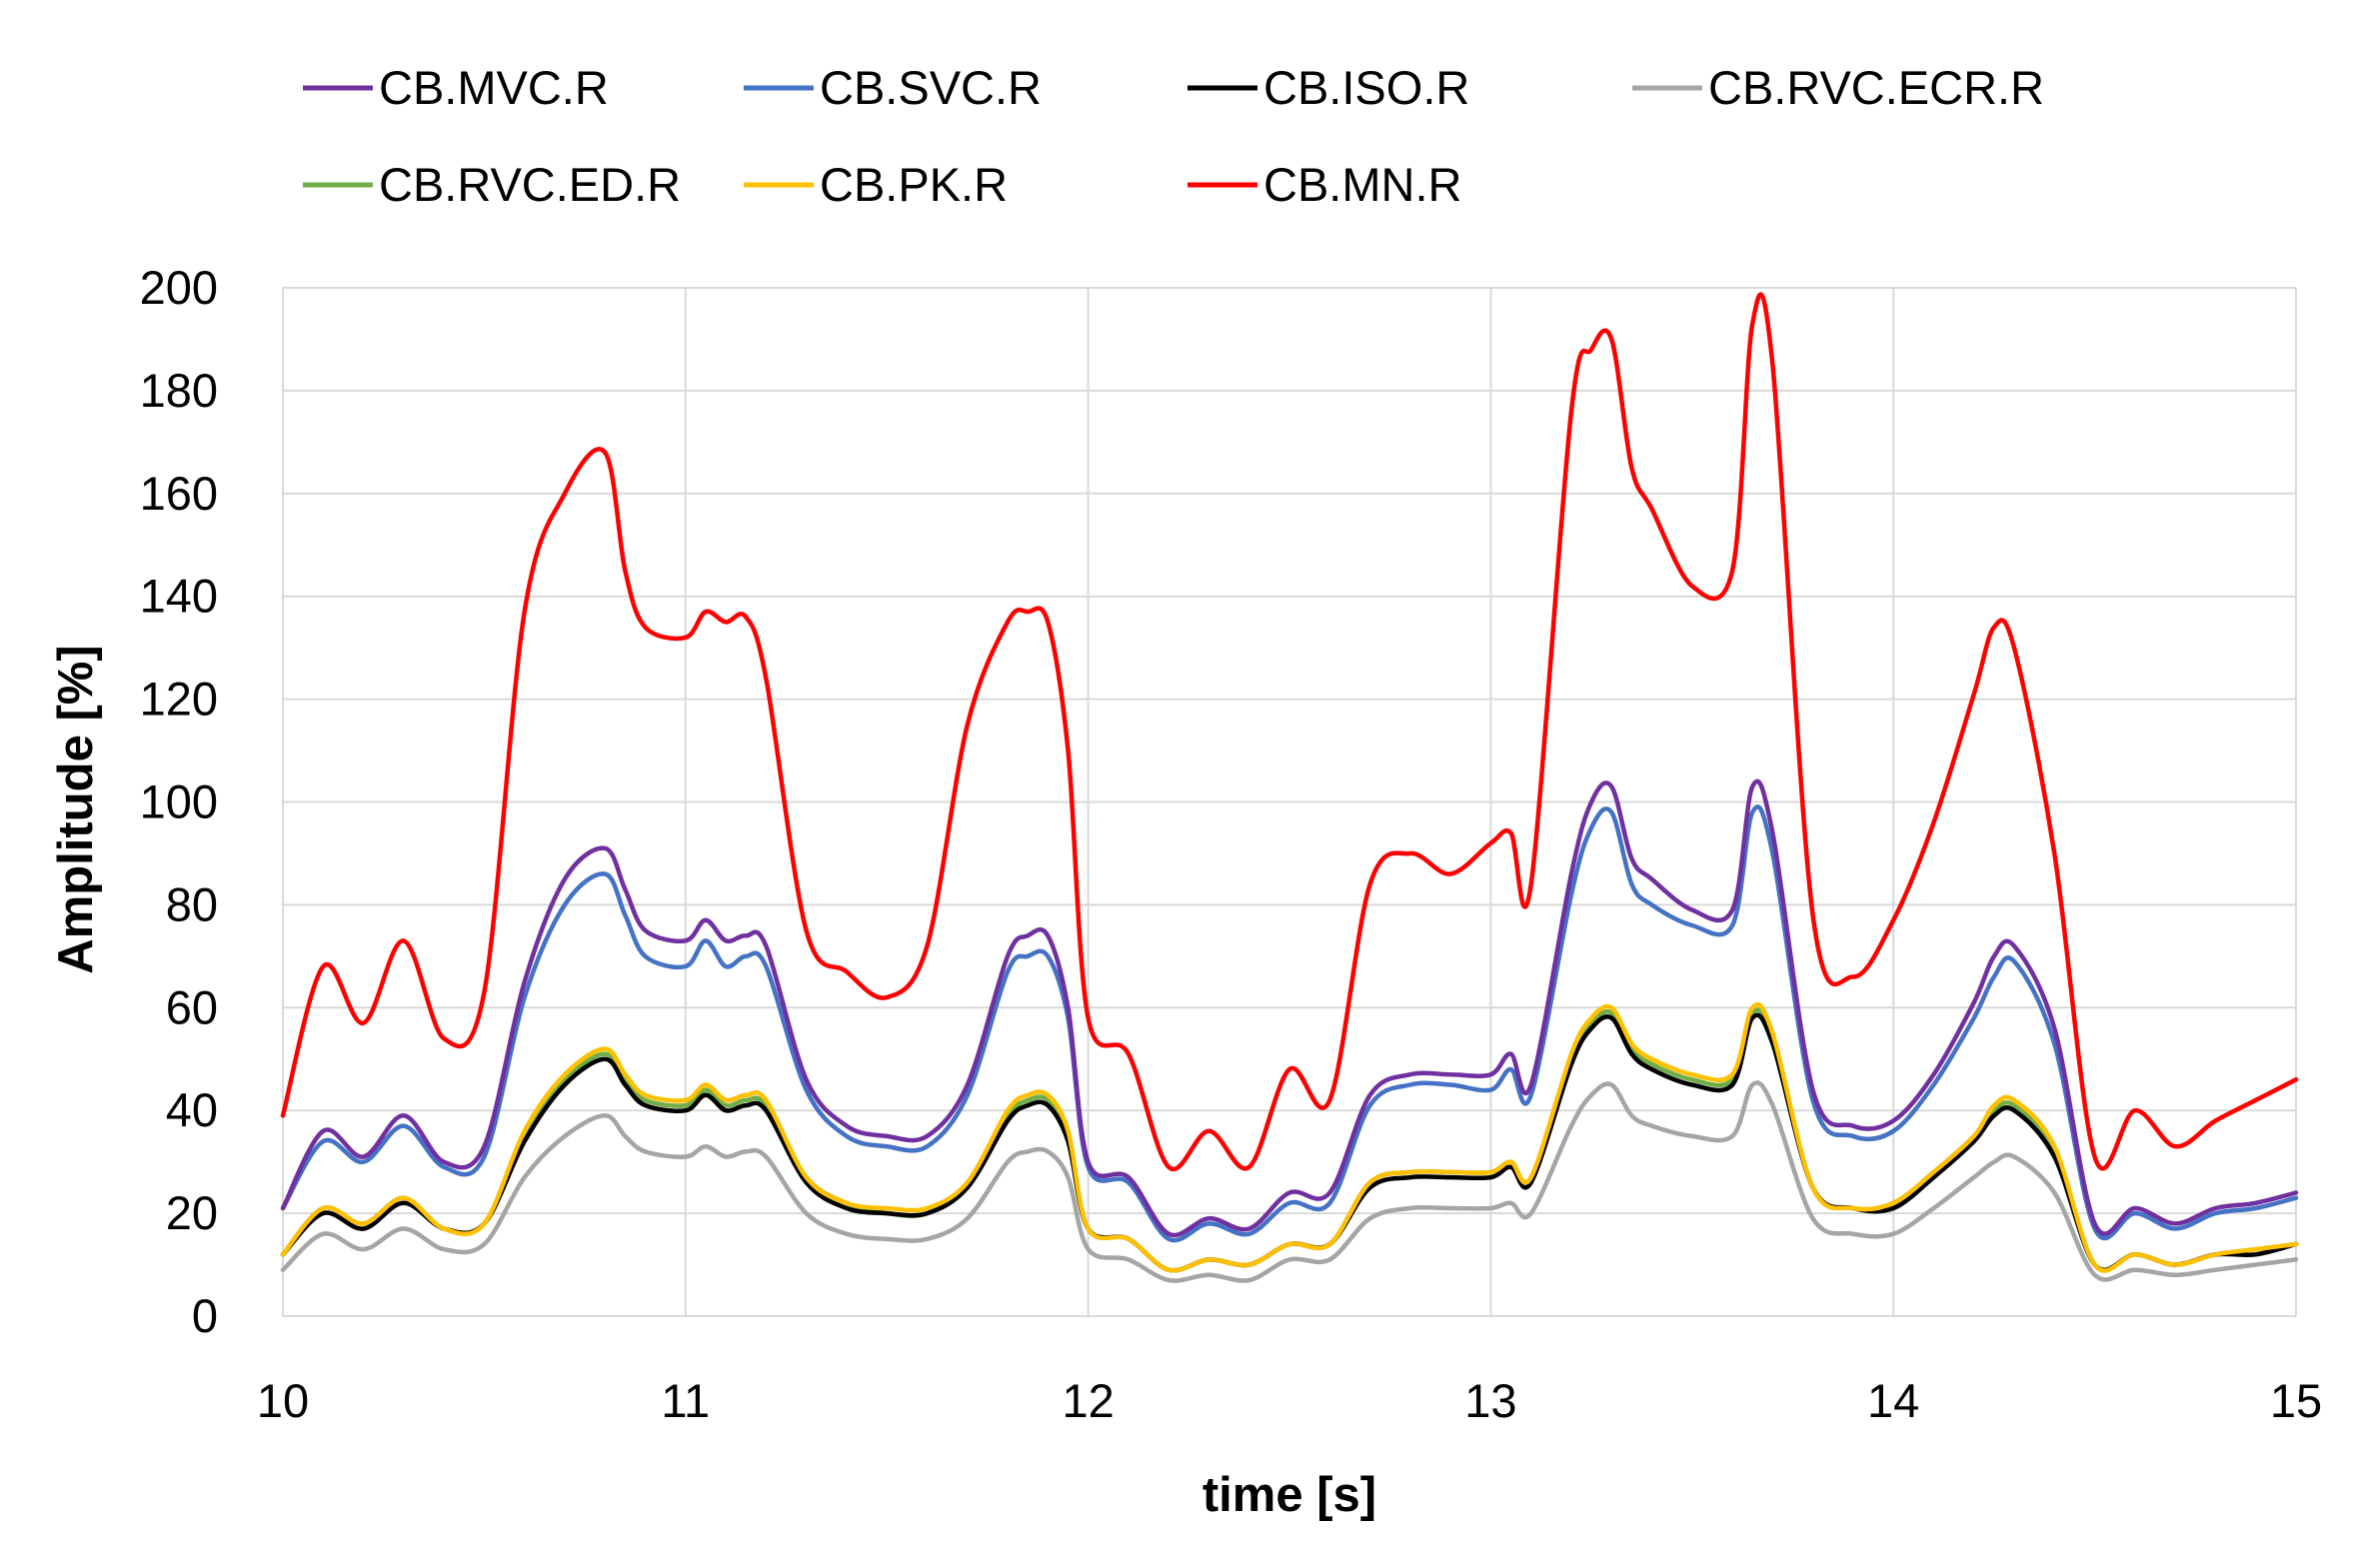 Image resolution: width=2367 pixels, height=1568 pixels. I want to click on legend-item-cb-pk-r: CB.PK.R, so click(876, 184).